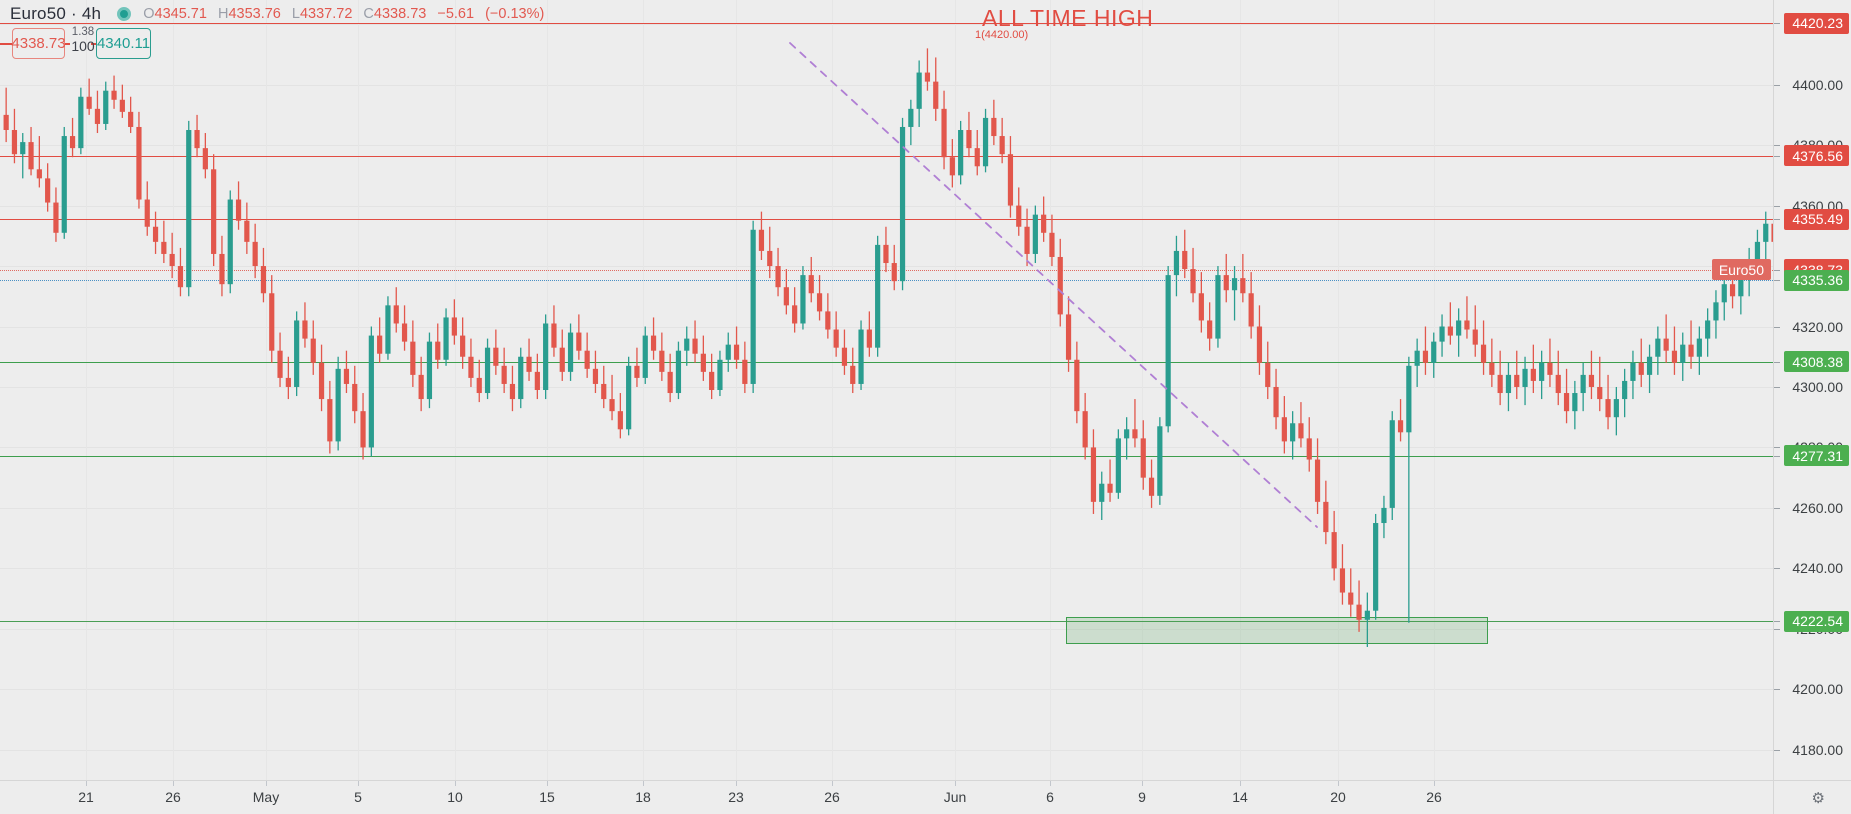  What do you see at coordinates (86, 797) in the screenshot?
I see `time-axis-label: 21` at bounding box center [86, 797].